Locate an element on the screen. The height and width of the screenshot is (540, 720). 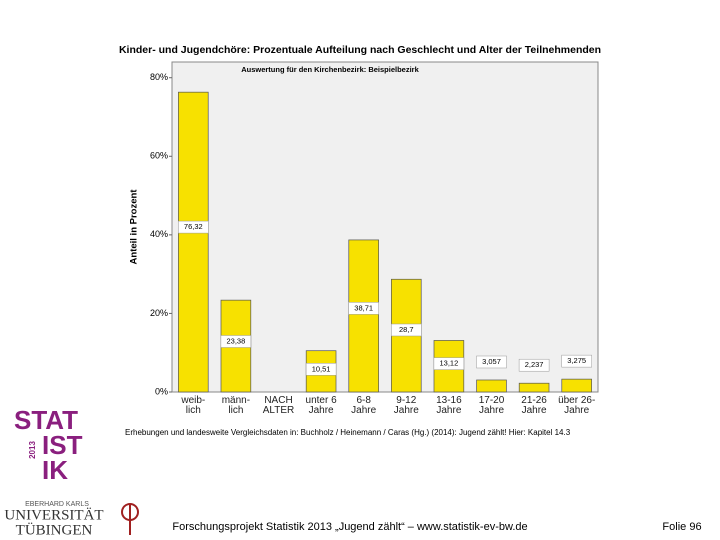
y-tick-label: 80% is located at coordinates (159, 77).